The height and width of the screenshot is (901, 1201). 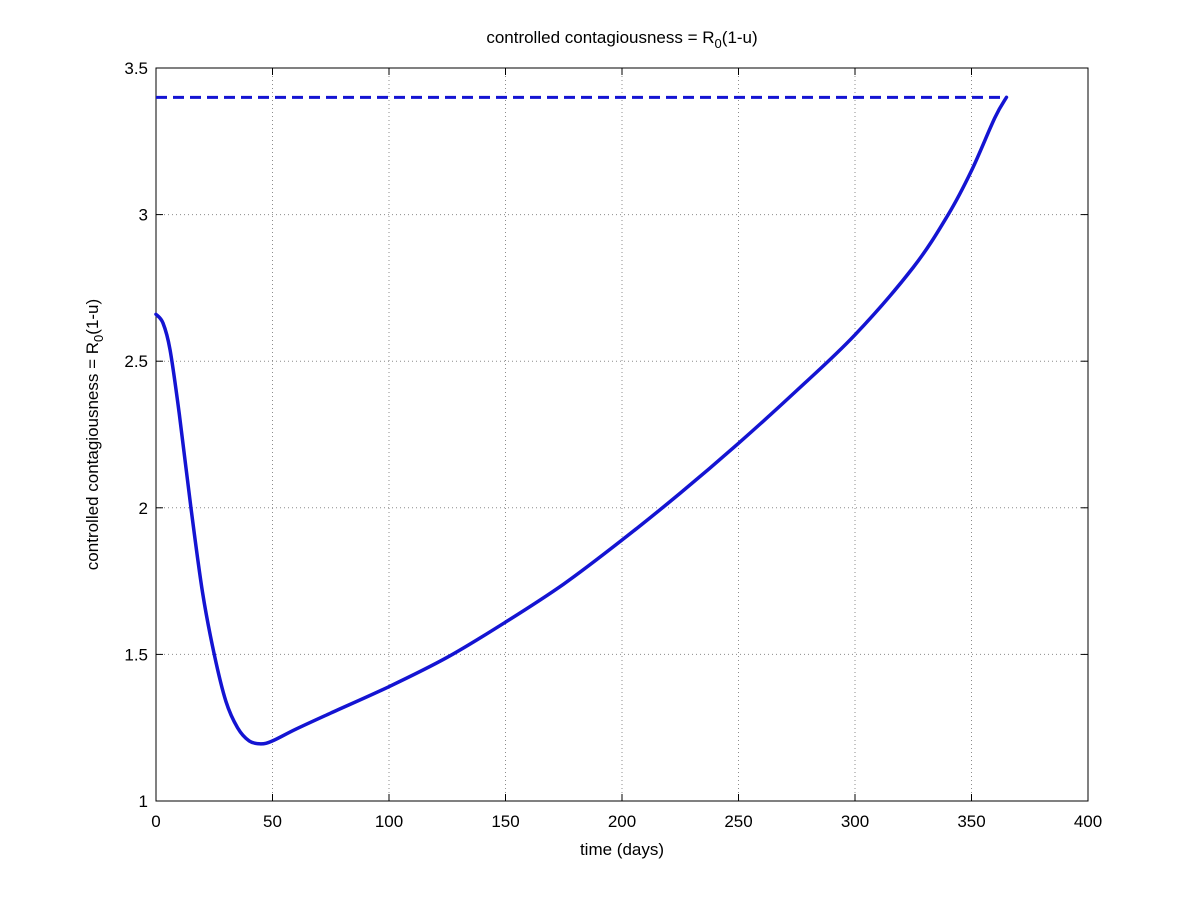 I want to click on y-axis-title: controlled contagiousness = R0(1-u), so click(x=94, y=434).